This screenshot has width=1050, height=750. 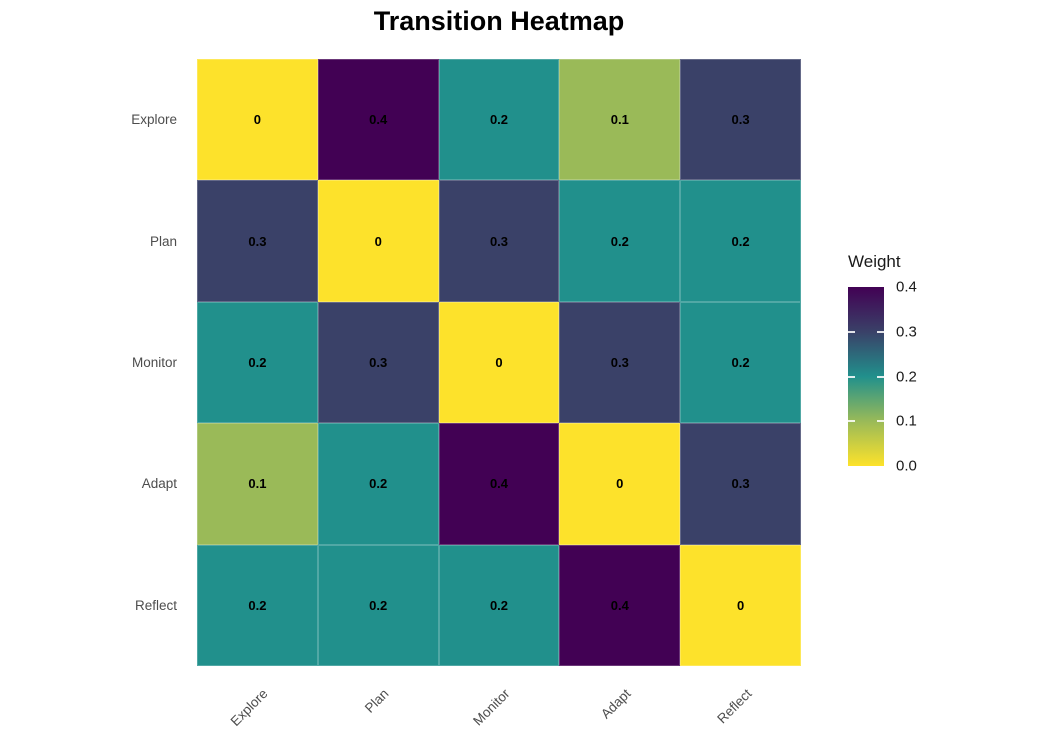 What do you see at coordinates (906, 332) in the screenshot?
I see `legend-tick-label: 0.3` at bounding box center [906, 332].